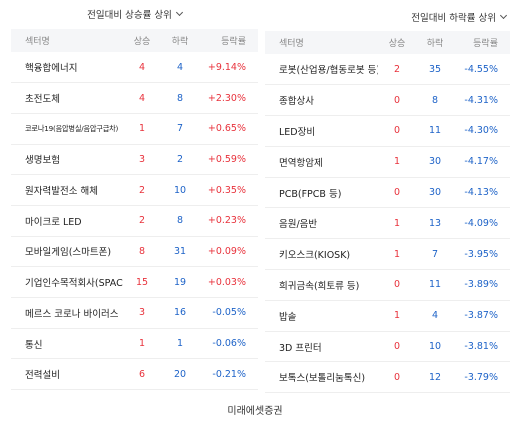 This screenshot has height=423, width=510. What do you see at coordinates (321, 223) in the screenshot?
I see `sector-name-link: 음원/음반` at bounding box center [321, 223].